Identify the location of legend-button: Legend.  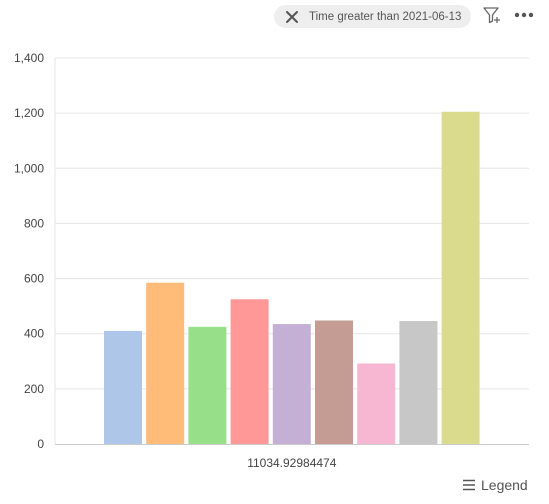
(495, 485).